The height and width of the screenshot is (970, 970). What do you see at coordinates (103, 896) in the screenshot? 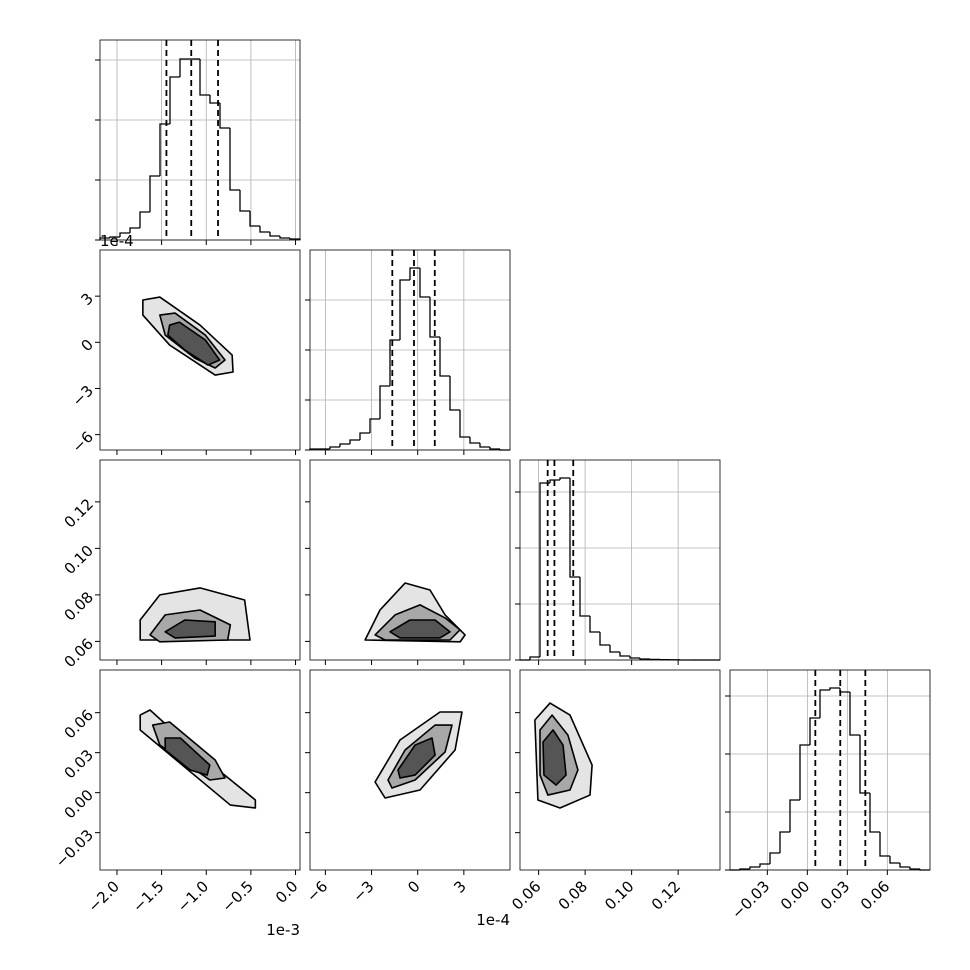
I see `x-tick-label: −2.0` at bounding box center [103, 896].